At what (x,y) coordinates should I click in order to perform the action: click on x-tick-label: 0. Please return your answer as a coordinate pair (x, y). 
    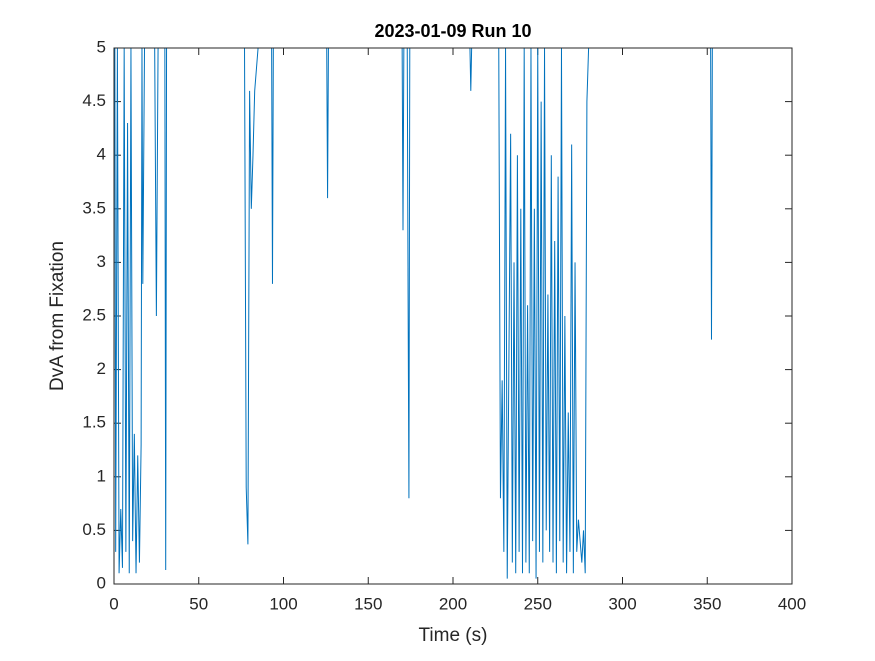
    Looking at the image, I should click on (113, 603).